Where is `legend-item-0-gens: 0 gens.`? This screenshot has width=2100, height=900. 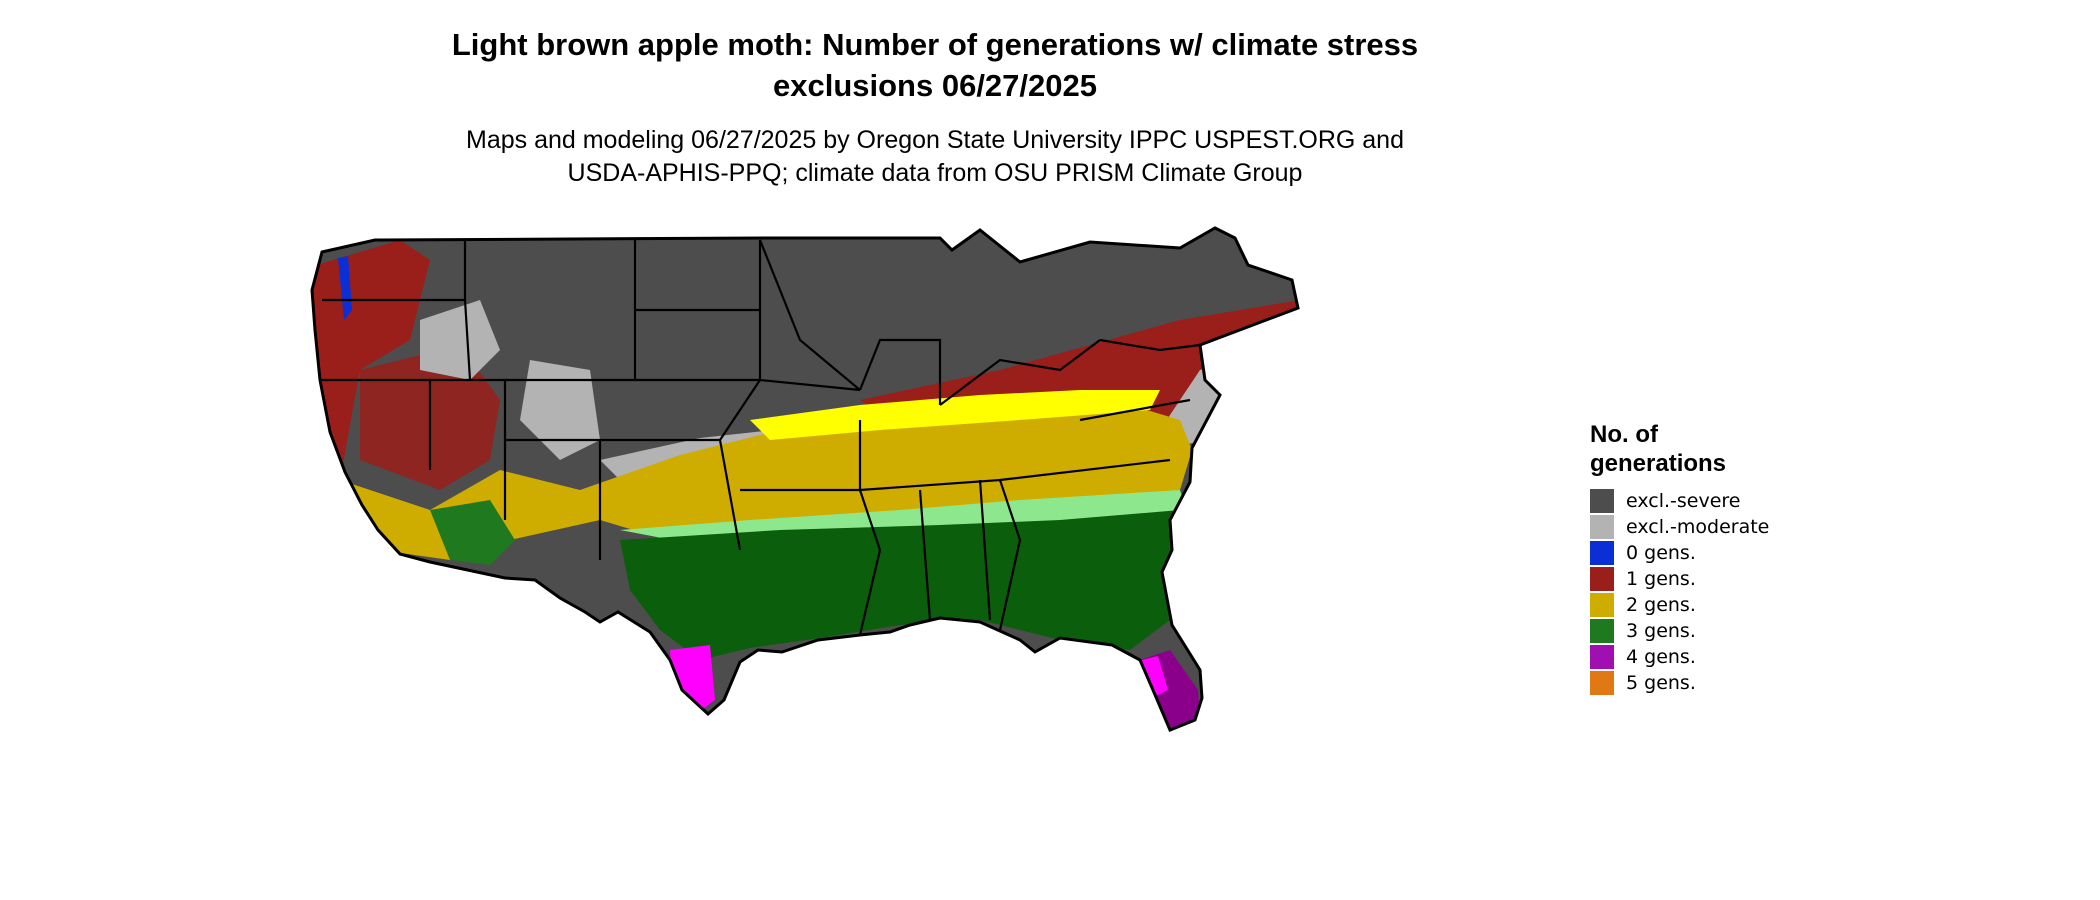 legend-item-0-gens: 0 gens. is located at coordinates (1679, 553).